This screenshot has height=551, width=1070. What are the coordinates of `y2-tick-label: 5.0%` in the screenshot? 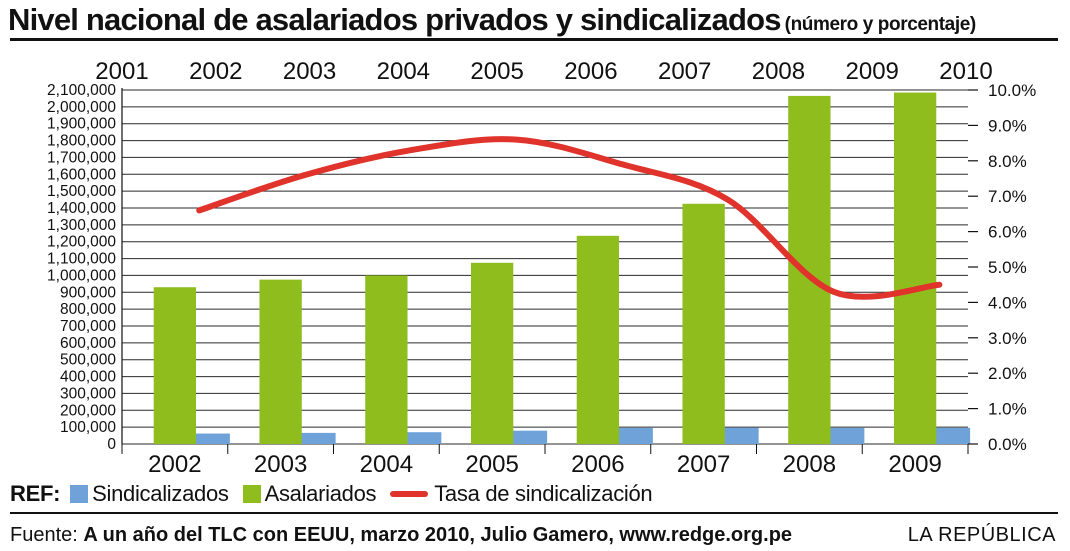 It's located at (1007, 267).